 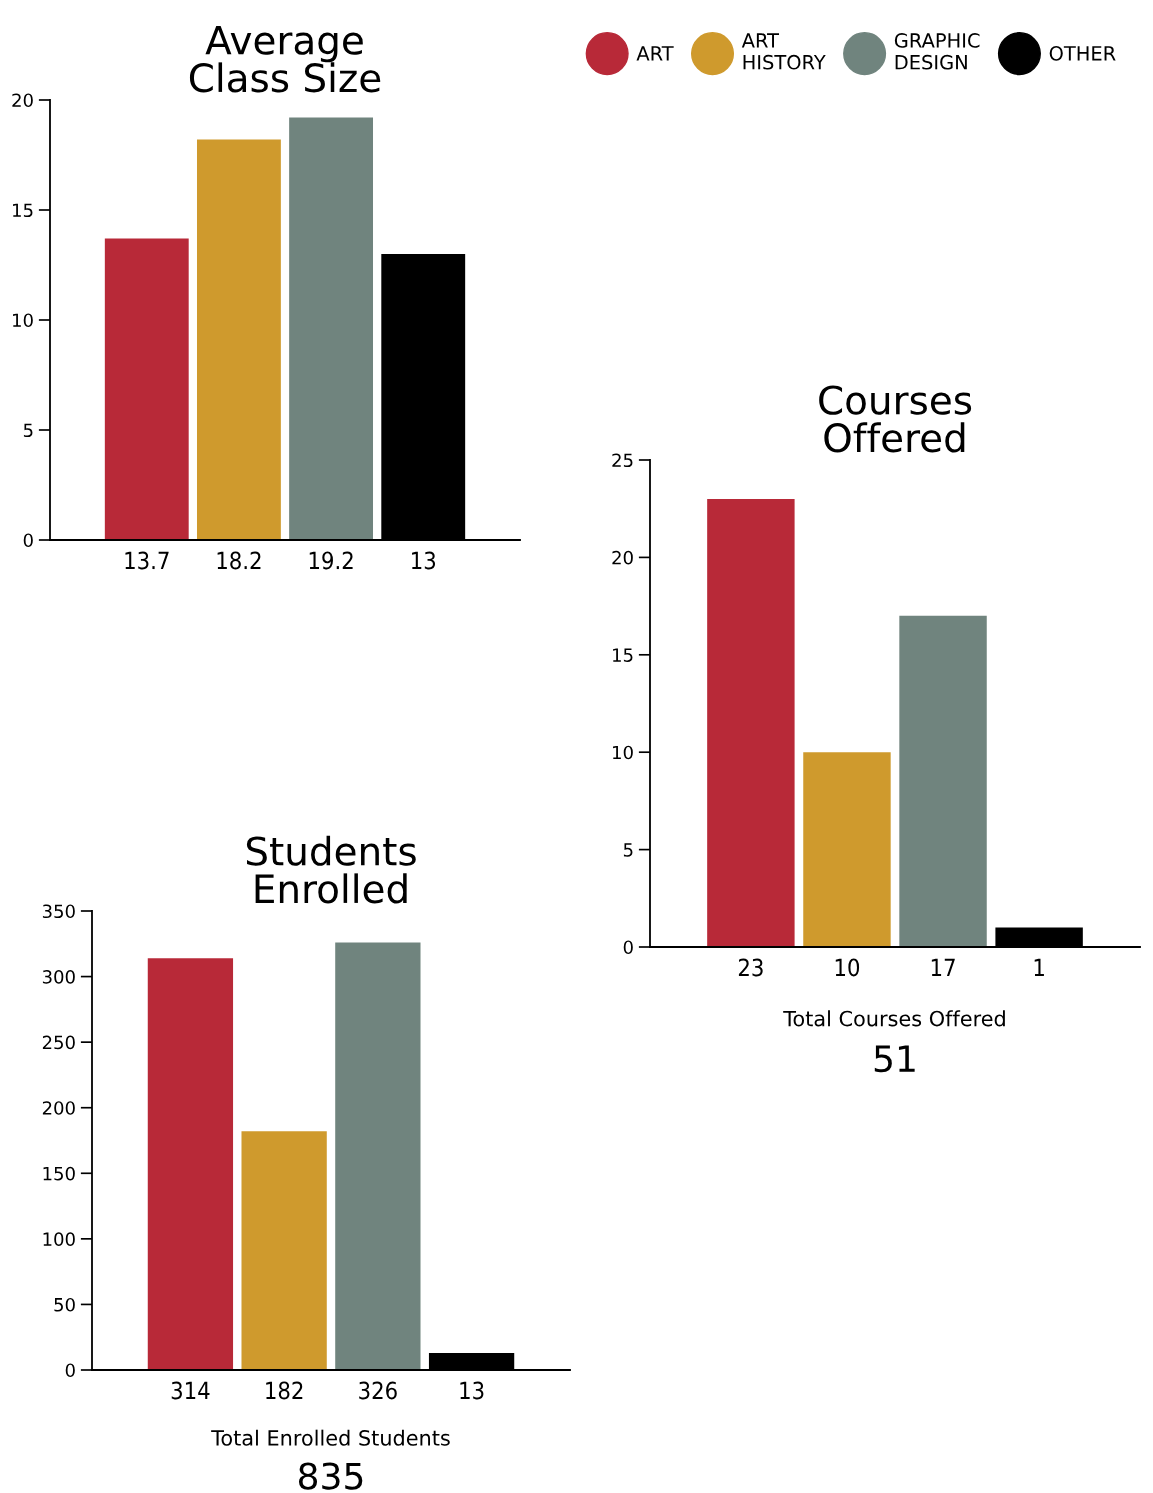 What do you see at coordinates (655, 53) in the screenshot?
I see `legend-label: ART` at bounding box center [655, 53].